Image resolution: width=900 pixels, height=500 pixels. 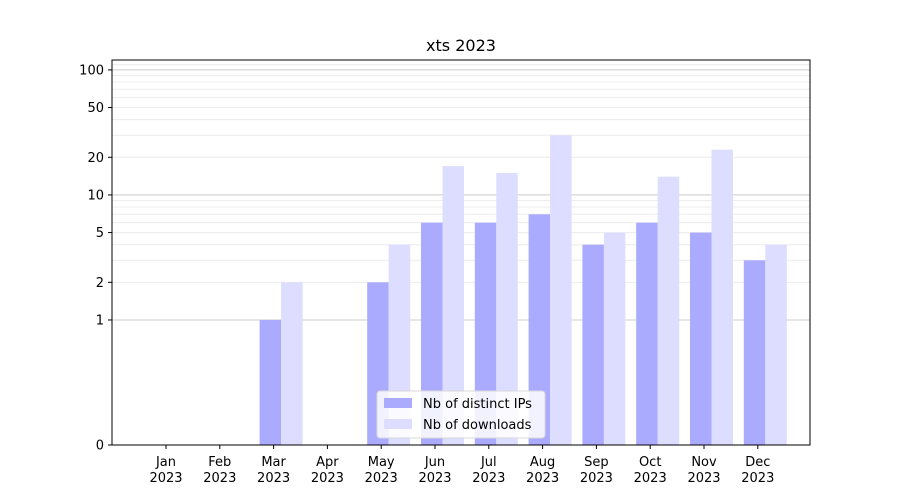 I want to click on x-tick-label-month: Apr, so click(x=327, y=462).